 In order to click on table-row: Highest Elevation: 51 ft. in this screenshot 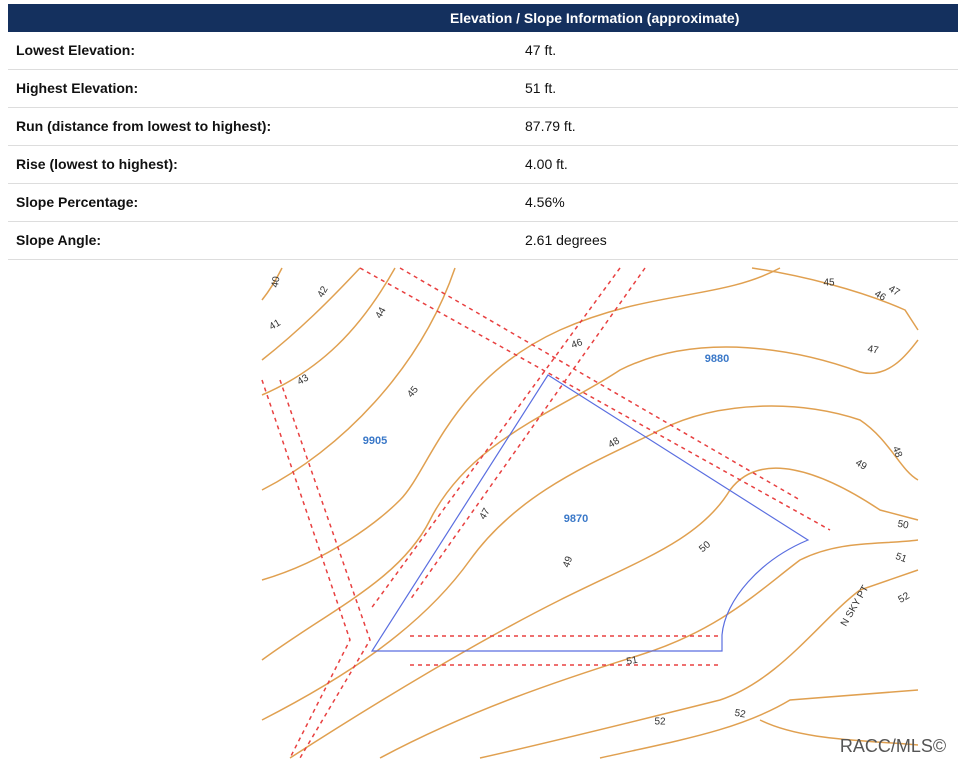, I will do `click(483, 89)`.